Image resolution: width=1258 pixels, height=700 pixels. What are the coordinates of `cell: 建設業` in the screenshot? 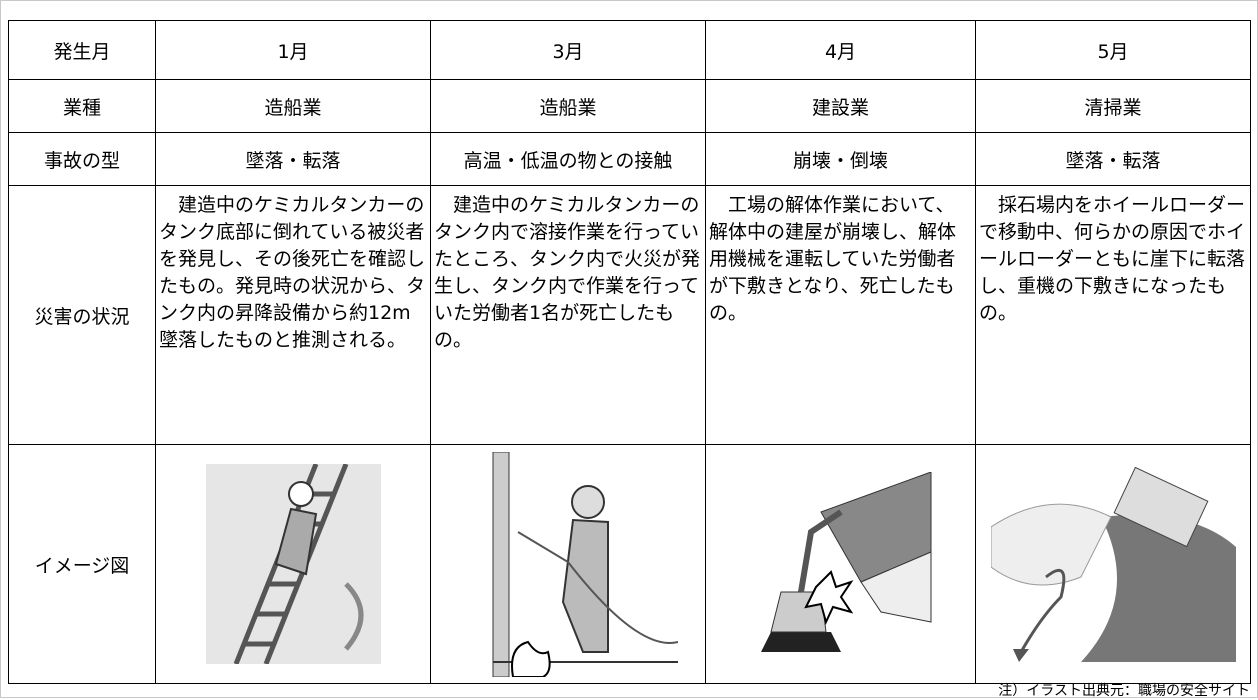 It's located at (840, 106).